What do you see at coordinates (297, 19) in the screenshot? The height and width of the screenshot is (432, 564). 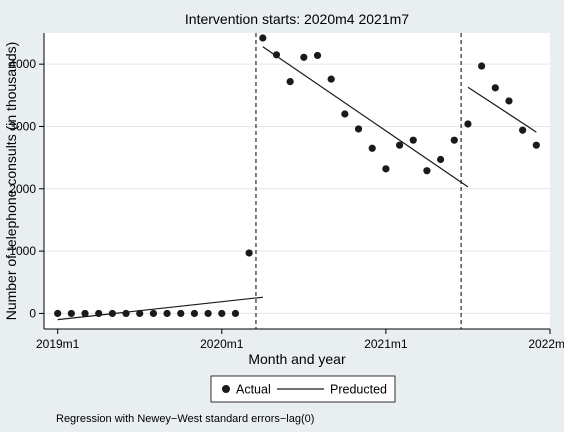 I see `chart-title: Intervention starts: 2020m4 2021m7` at bounding box center [297, 19].